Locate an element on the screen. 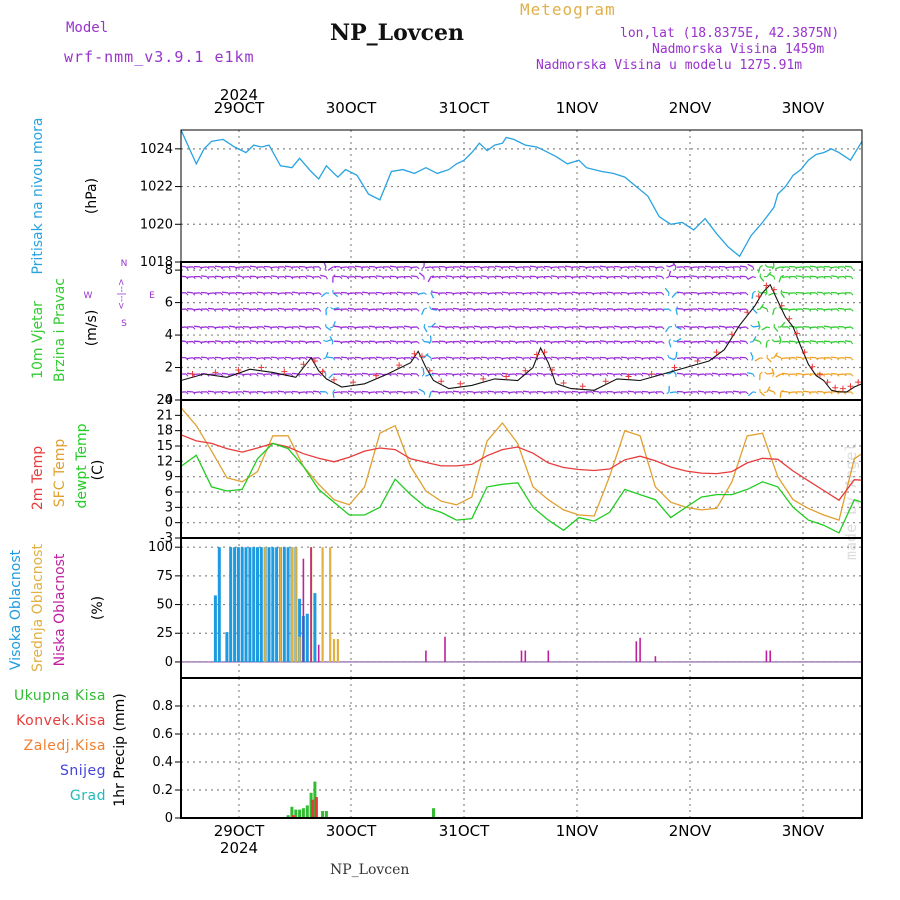 This screenshot has height=900, width=900. y-tick-label: 0.4 is located at coordinates (162, 762).